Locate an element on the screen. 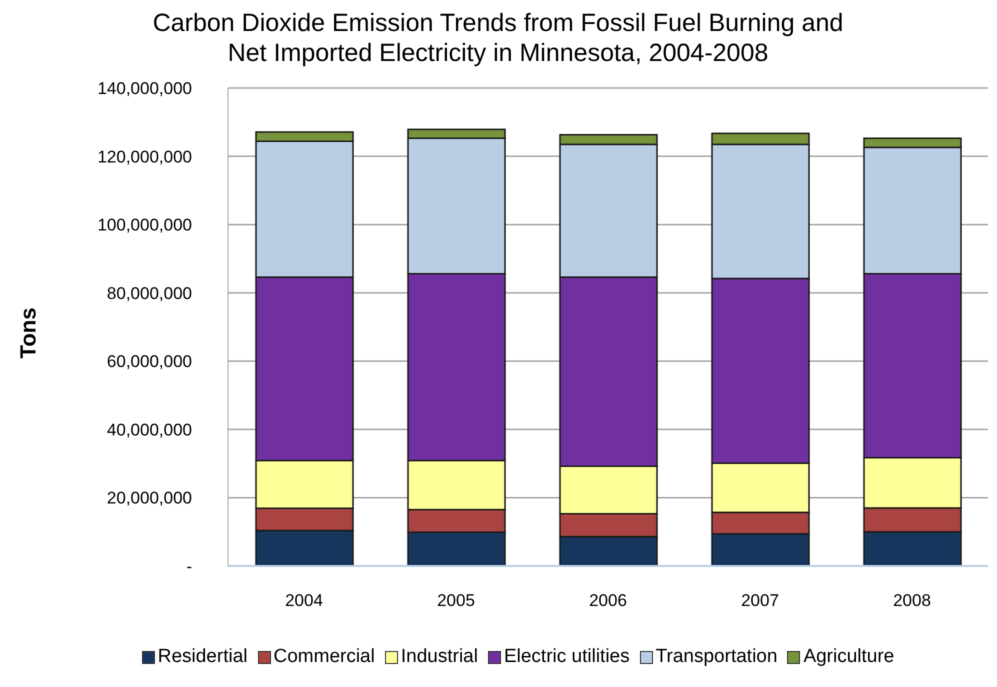  y-tick-label: - is located at coordinates (189, 566).